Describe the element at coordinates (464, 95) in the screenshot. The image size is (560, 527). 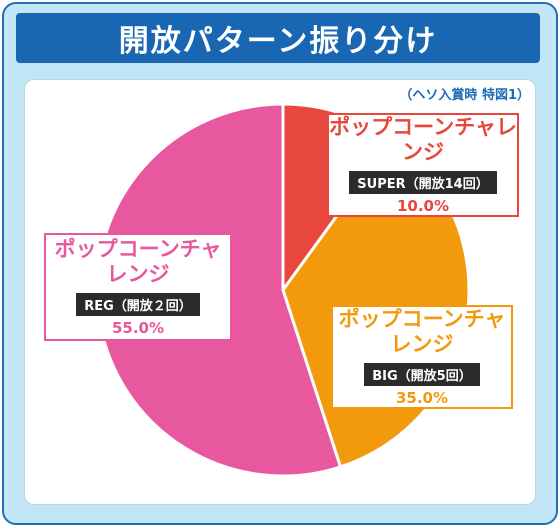
I see `chart-note: （ヘソ入賞時 特図1）` at that location.